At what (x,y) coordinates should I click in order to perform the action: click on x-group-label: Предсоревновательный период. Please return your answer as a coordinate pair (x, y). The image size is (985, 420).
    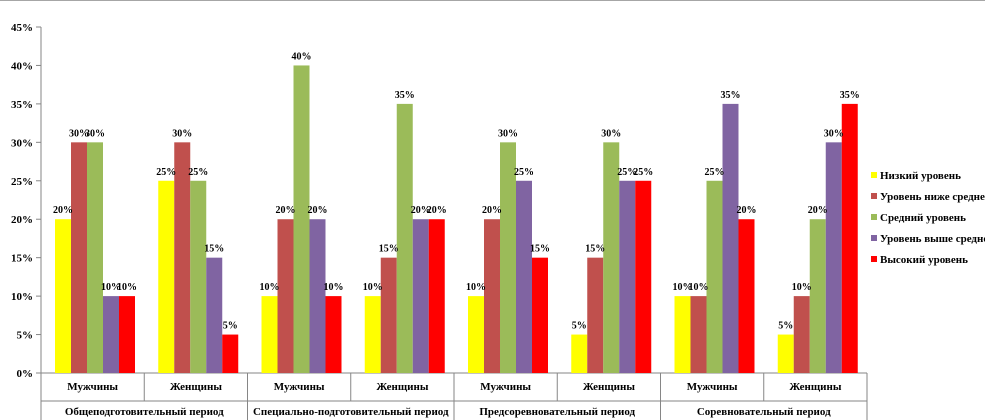
    Looking at the image, I should click on (557, 412).